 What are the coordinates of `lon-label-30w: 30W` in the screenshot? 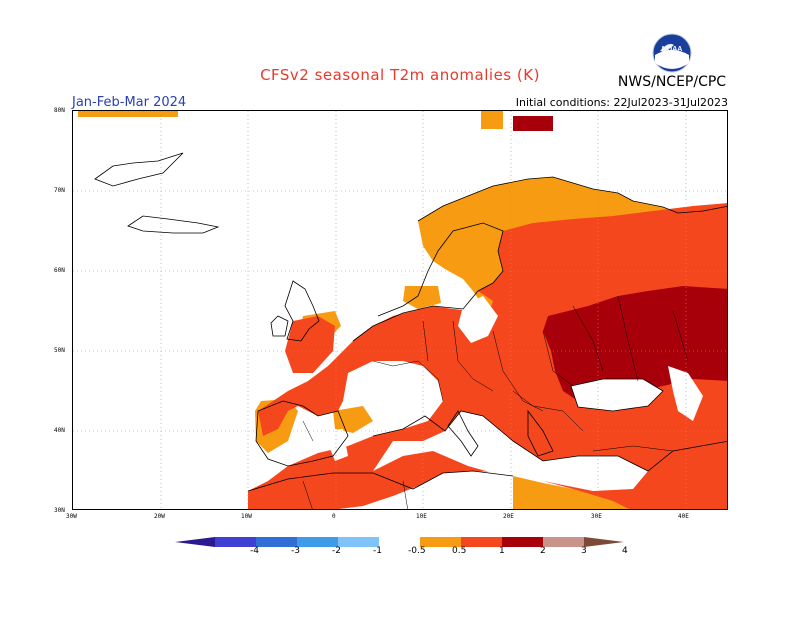 It's located at (71, 516).